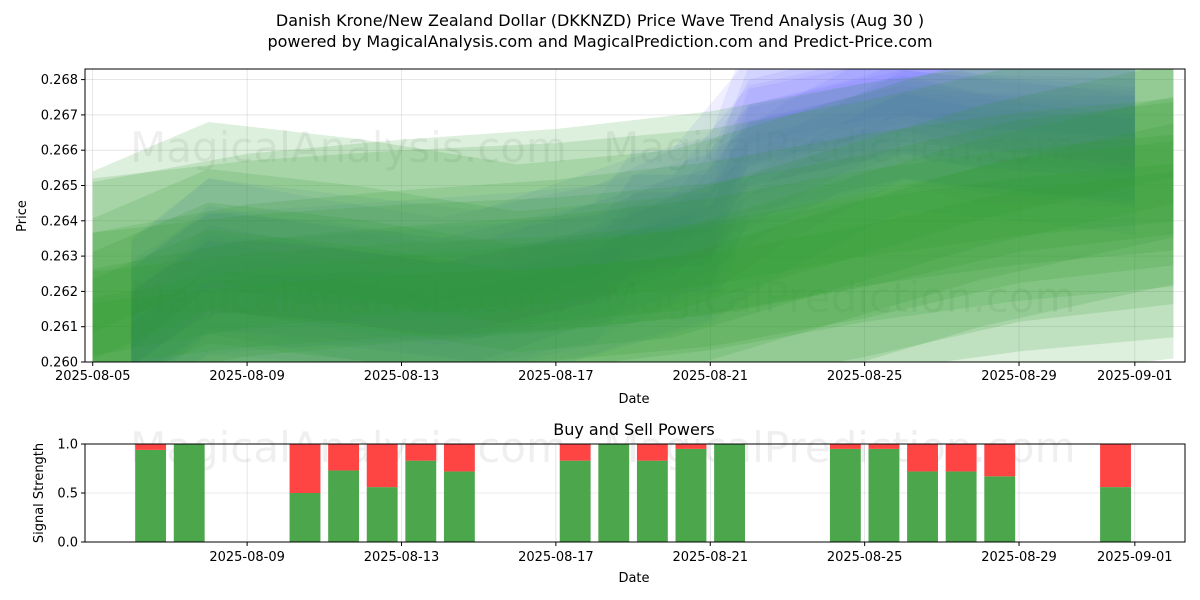 The height and width of the screenshot is (600, 1200). I want to click on y-tick-label: 0.267, so click(59, 115).